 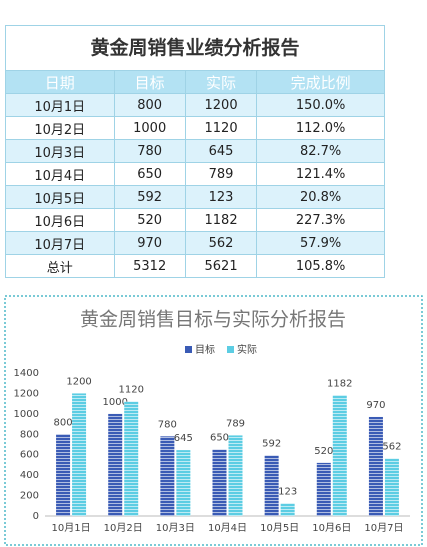 I want to click on data-label: 800, so click(x=63, y=422).